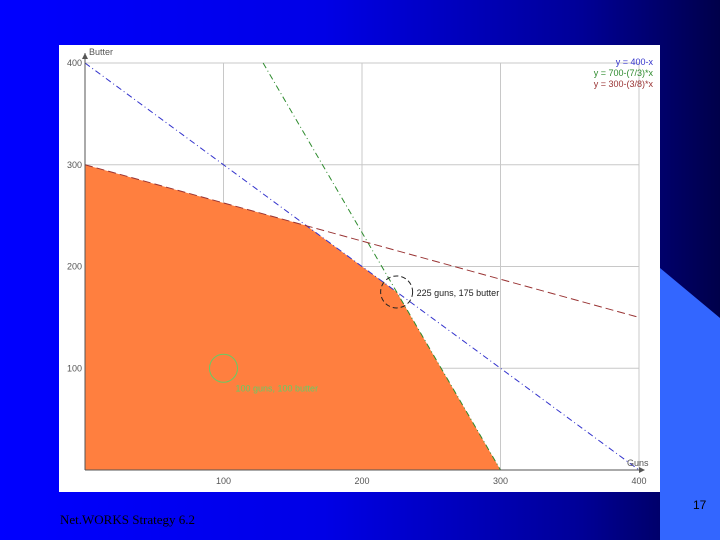  Describe the element at coordinates (128, 519) in the screenshot. I see `footer-text: Net.WORKS Strategy 6.2` at that location.